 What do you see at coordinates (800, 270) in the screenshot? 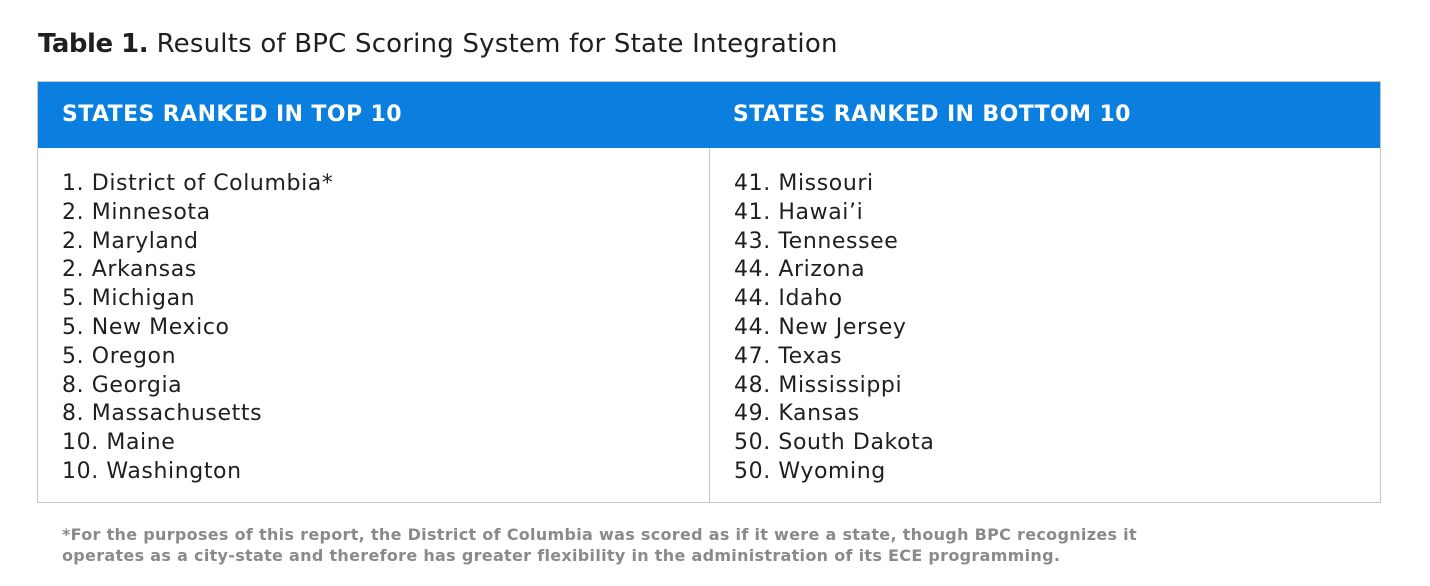
I see `list-item: 44. Arizona` at bounding box center [800, 270].